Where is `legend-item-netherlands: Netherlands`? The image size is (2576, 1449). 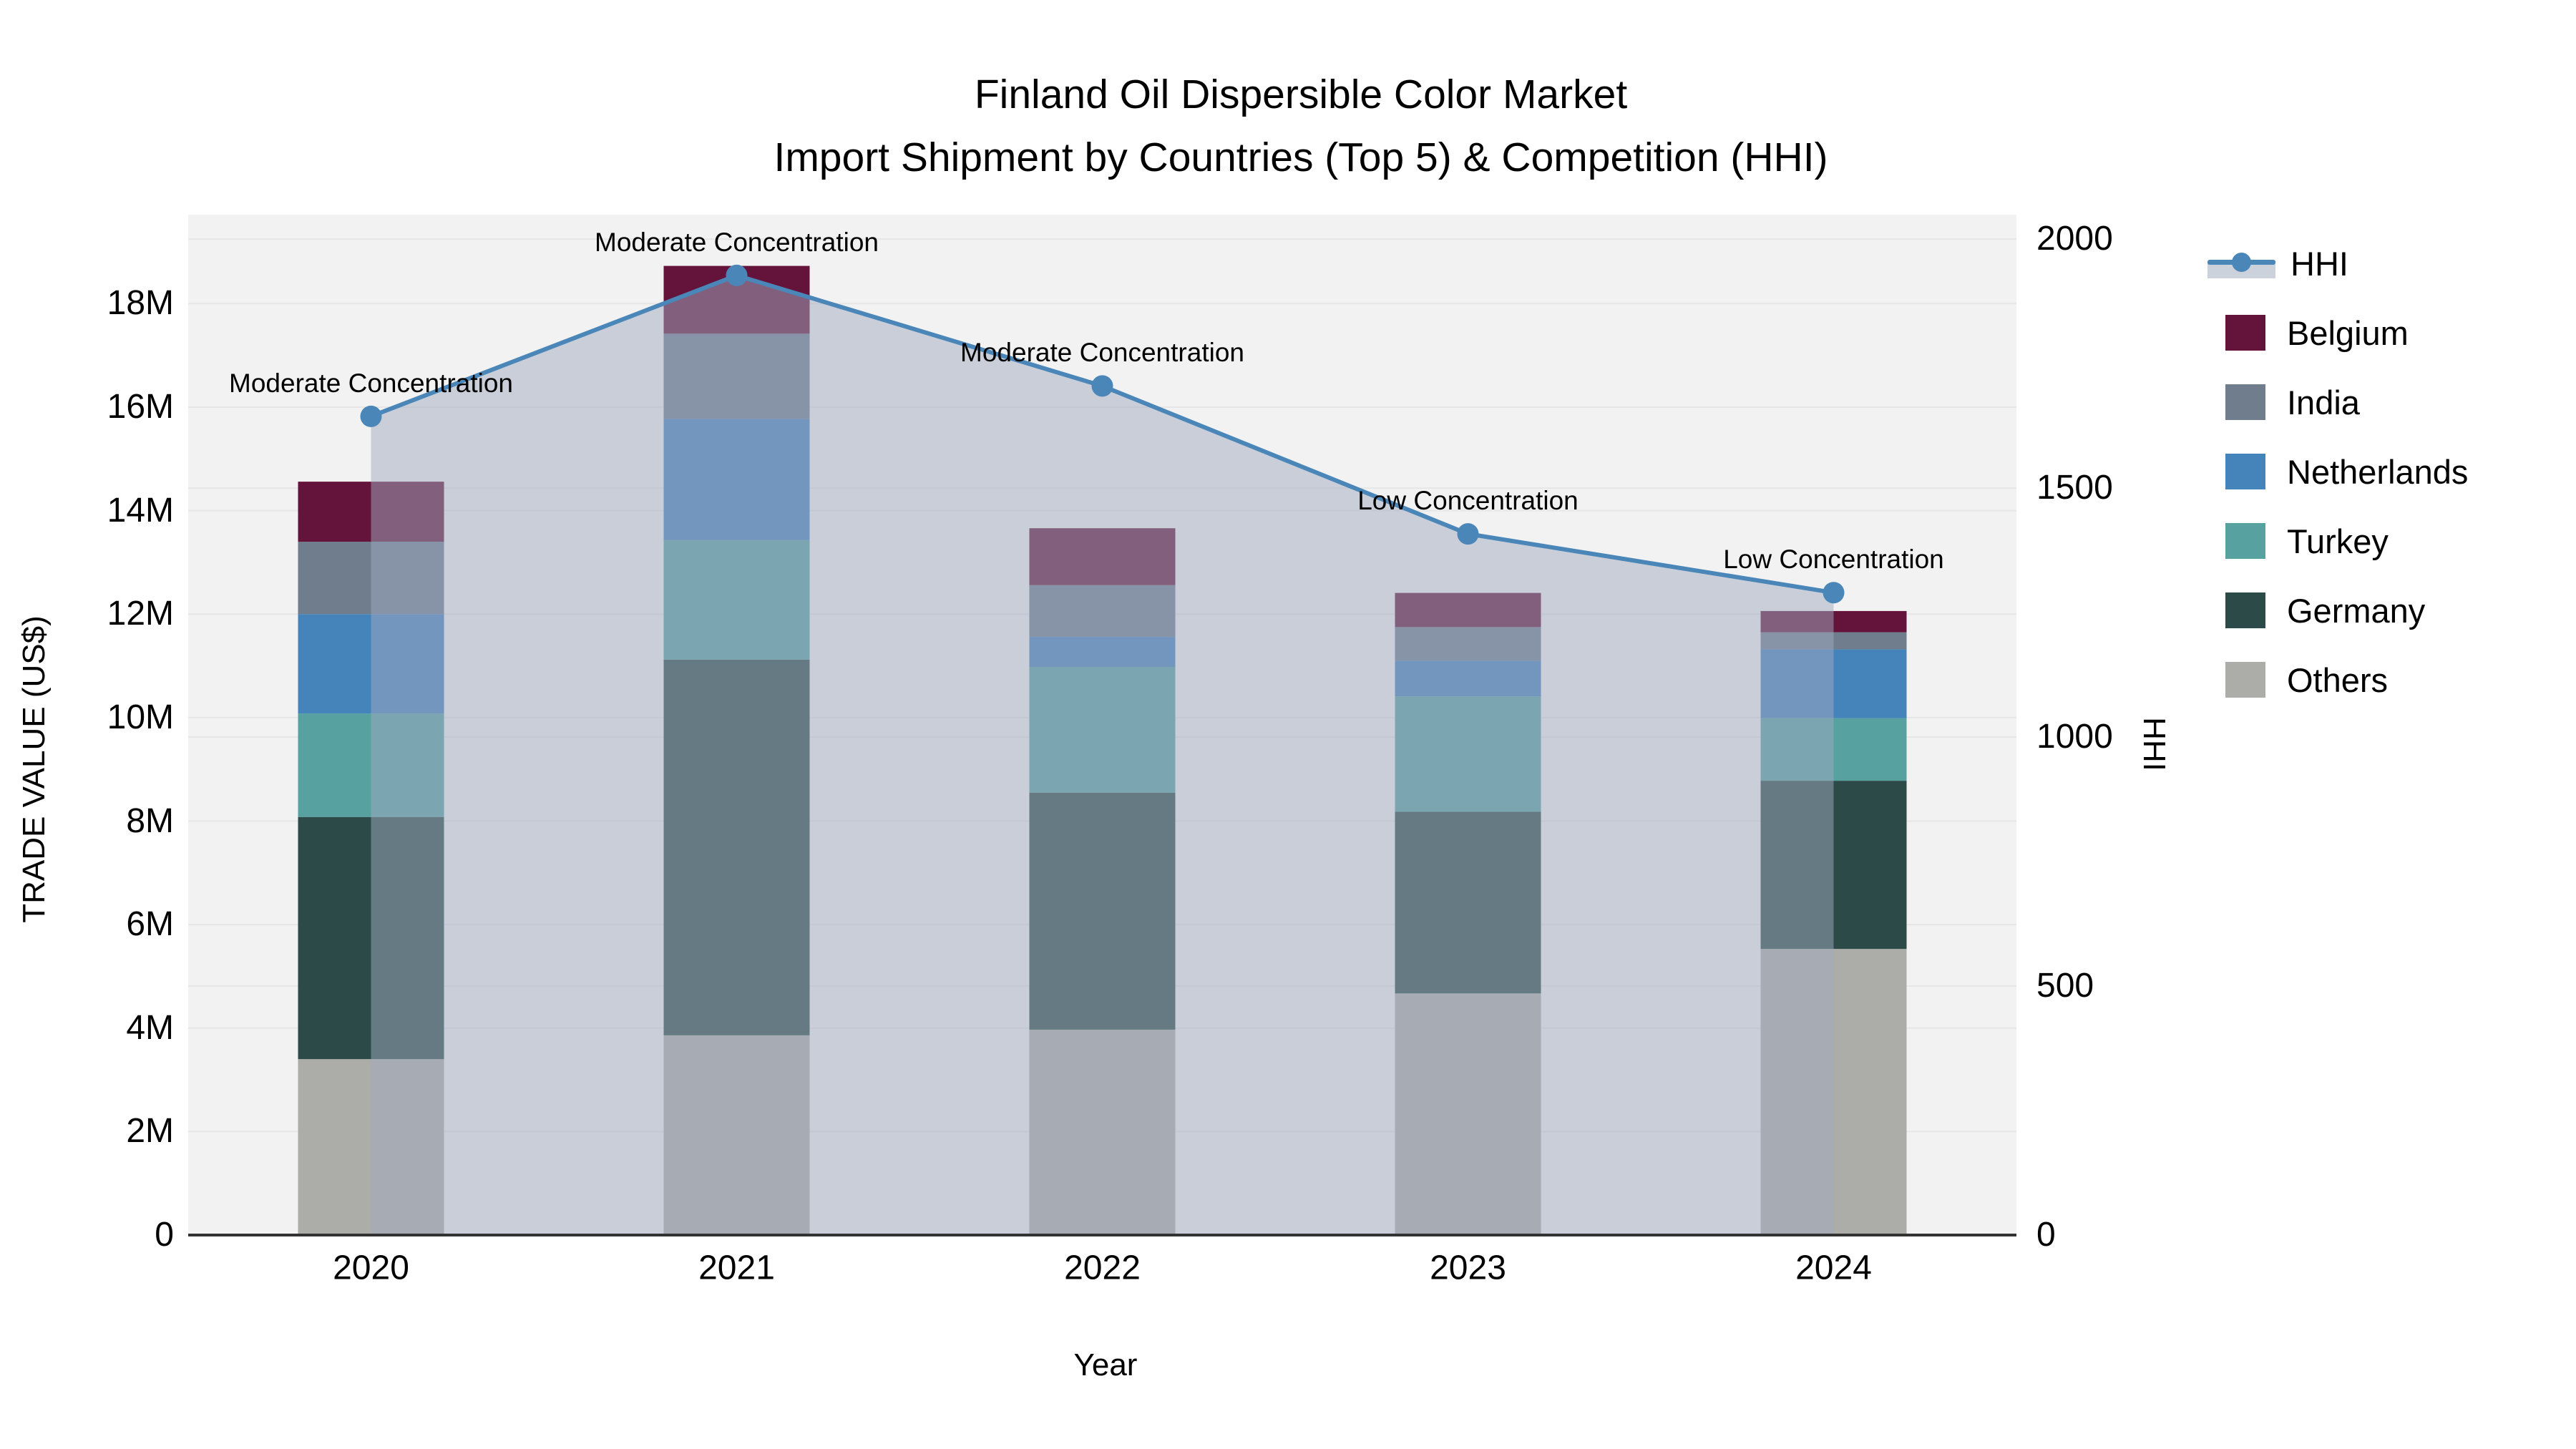
legend-item-netherlands: Netherlands is located at coordinates (2337, 471).